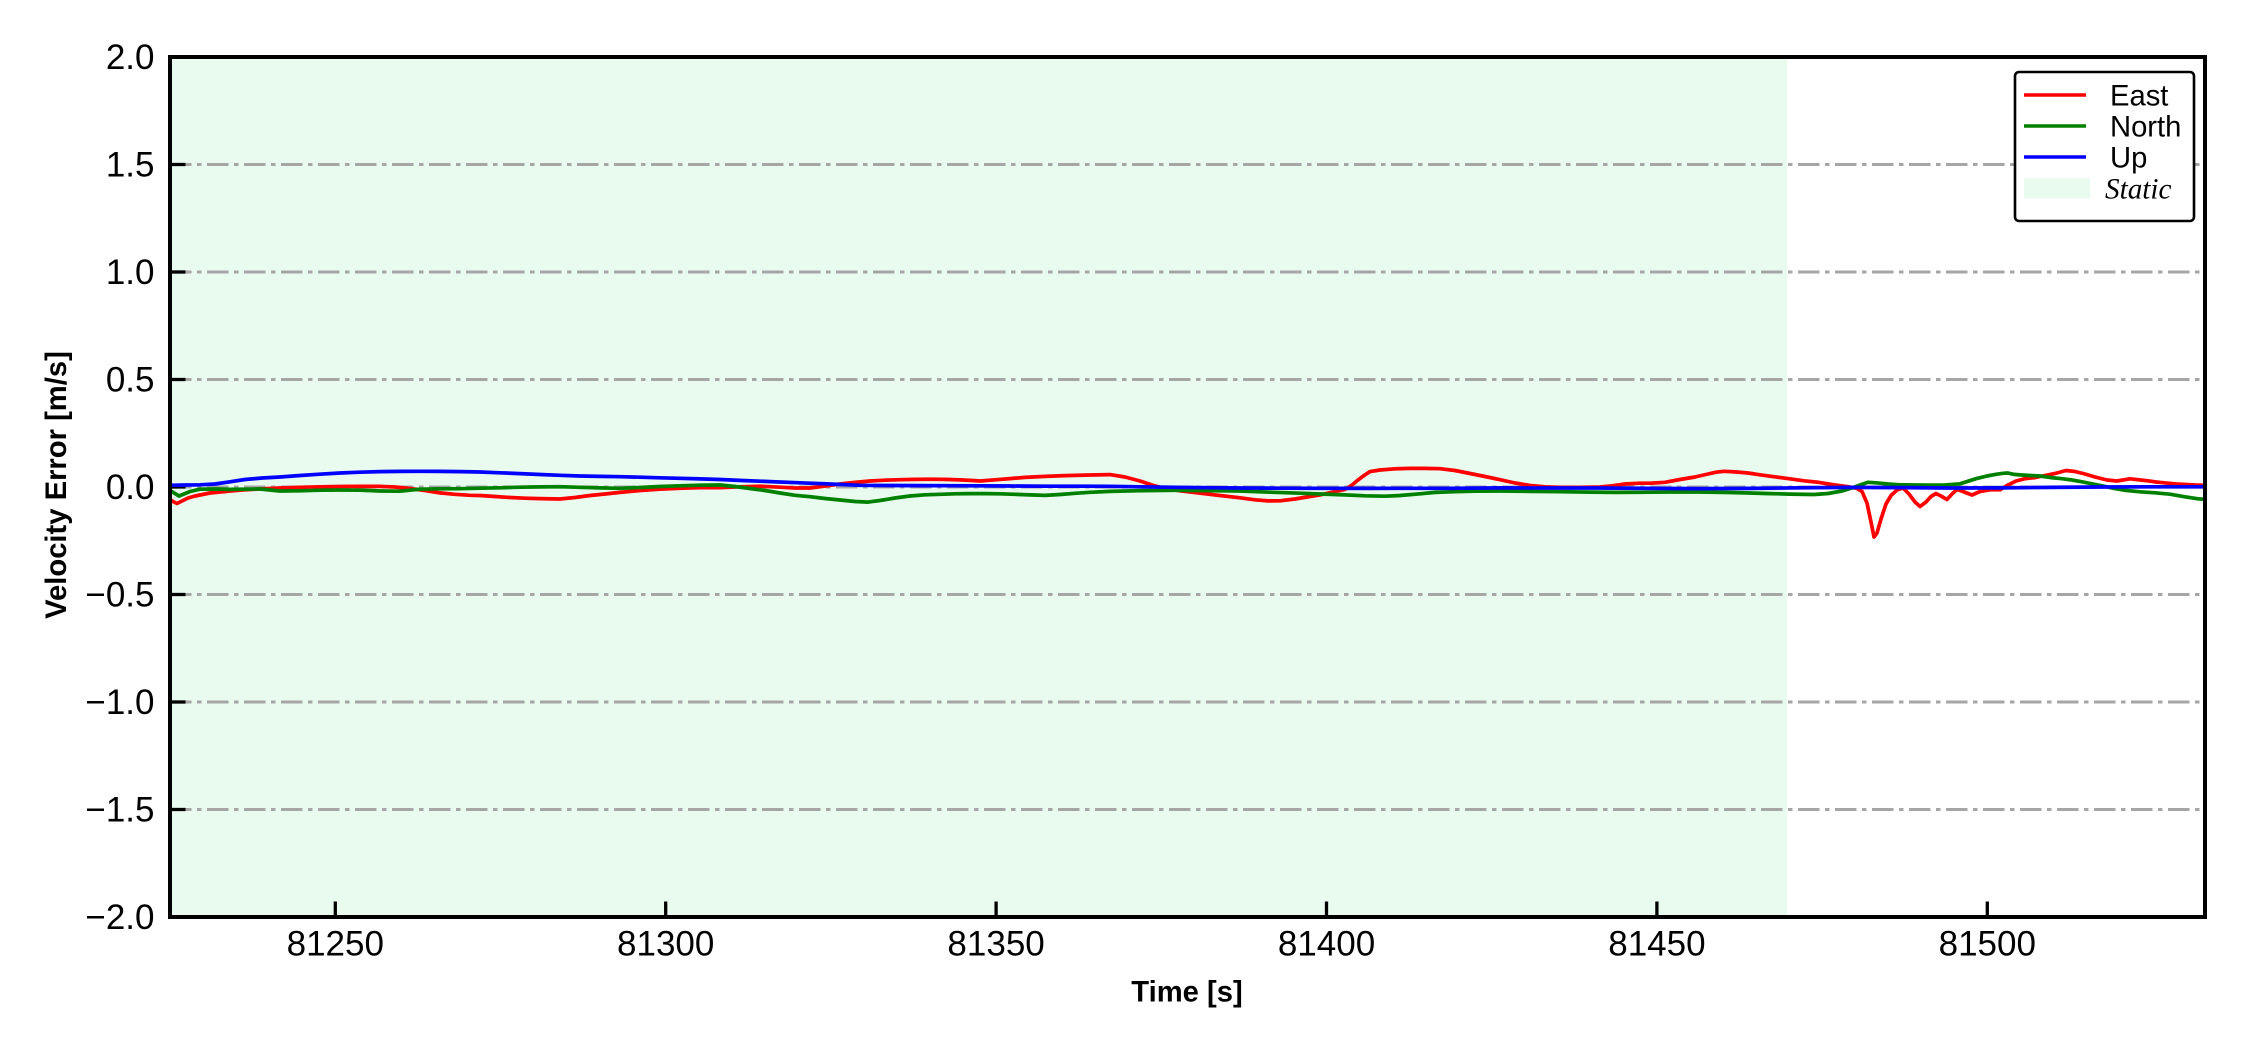 The image size is (2250, 1050). I want to click on svg-text: −2.0, so click(119, 917).